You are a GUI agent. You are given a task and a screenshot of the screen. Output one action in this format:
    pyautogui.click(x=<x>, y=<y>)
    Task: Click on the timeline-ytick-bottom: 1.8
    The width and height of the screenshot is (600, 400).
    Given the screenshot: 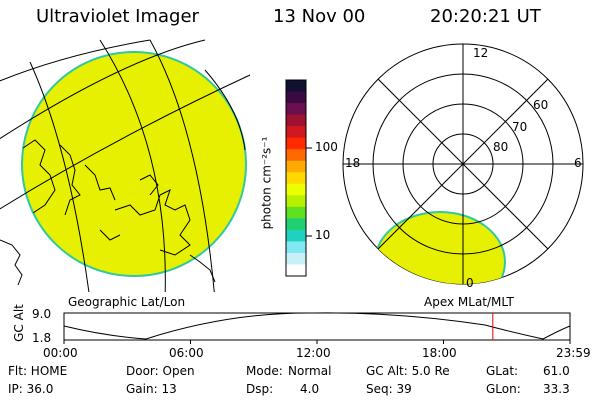 What is the action you would take?
    pyautogui.click(x=42, y=338)
    